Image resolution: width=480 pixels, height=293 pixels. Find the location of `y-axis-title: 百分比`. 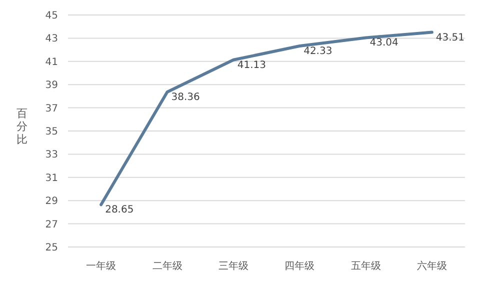

y-axis-title: 百分比 is located at coordinates (22, 126).